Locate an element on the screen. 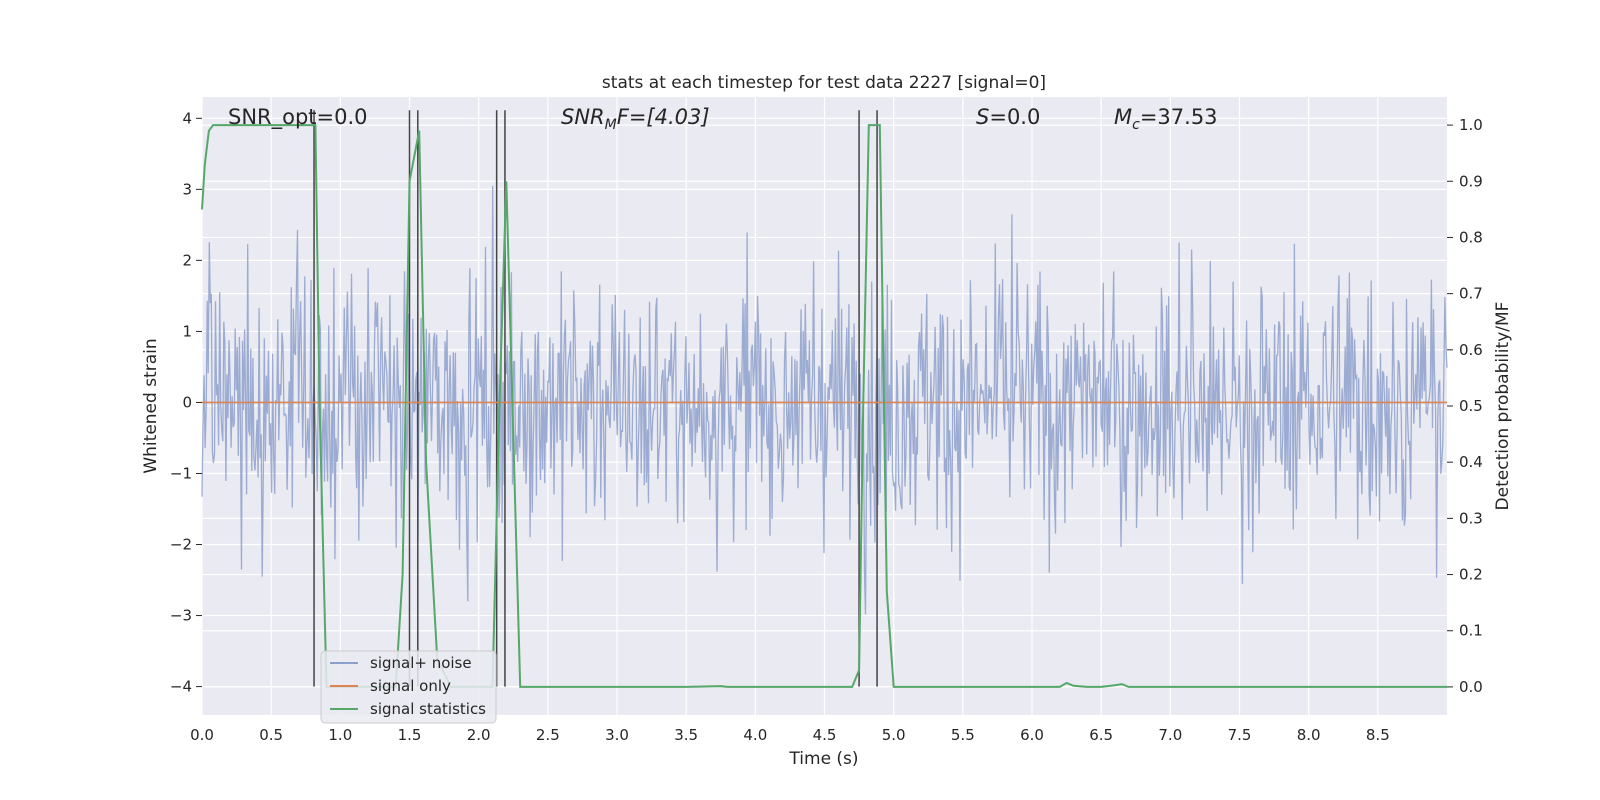 The image size is (1600, 800). y-tick-label-right: 0.1 is located at coordinates (1471, 631).